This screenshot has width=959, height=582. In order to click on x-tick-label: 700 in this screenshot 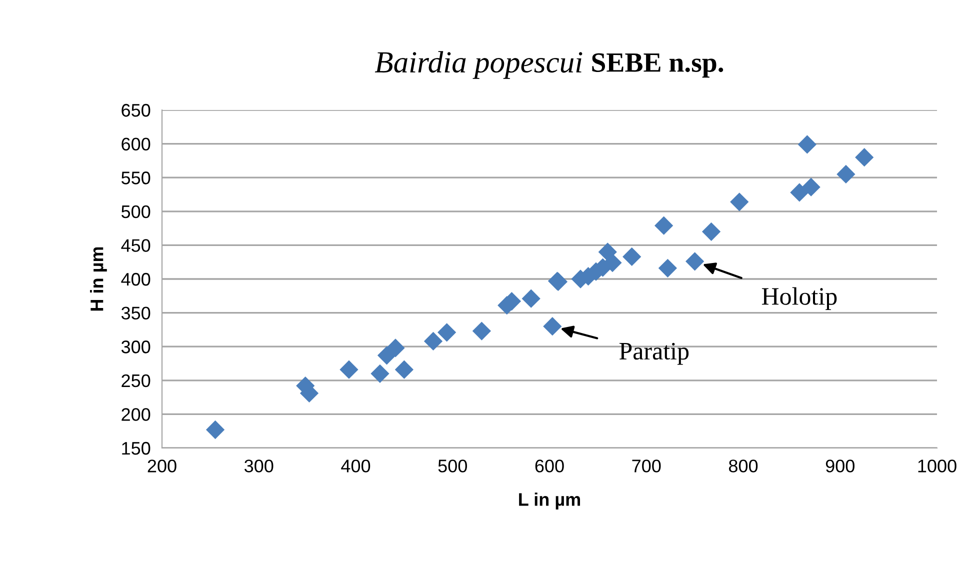, I will do `click(646, 466)`.